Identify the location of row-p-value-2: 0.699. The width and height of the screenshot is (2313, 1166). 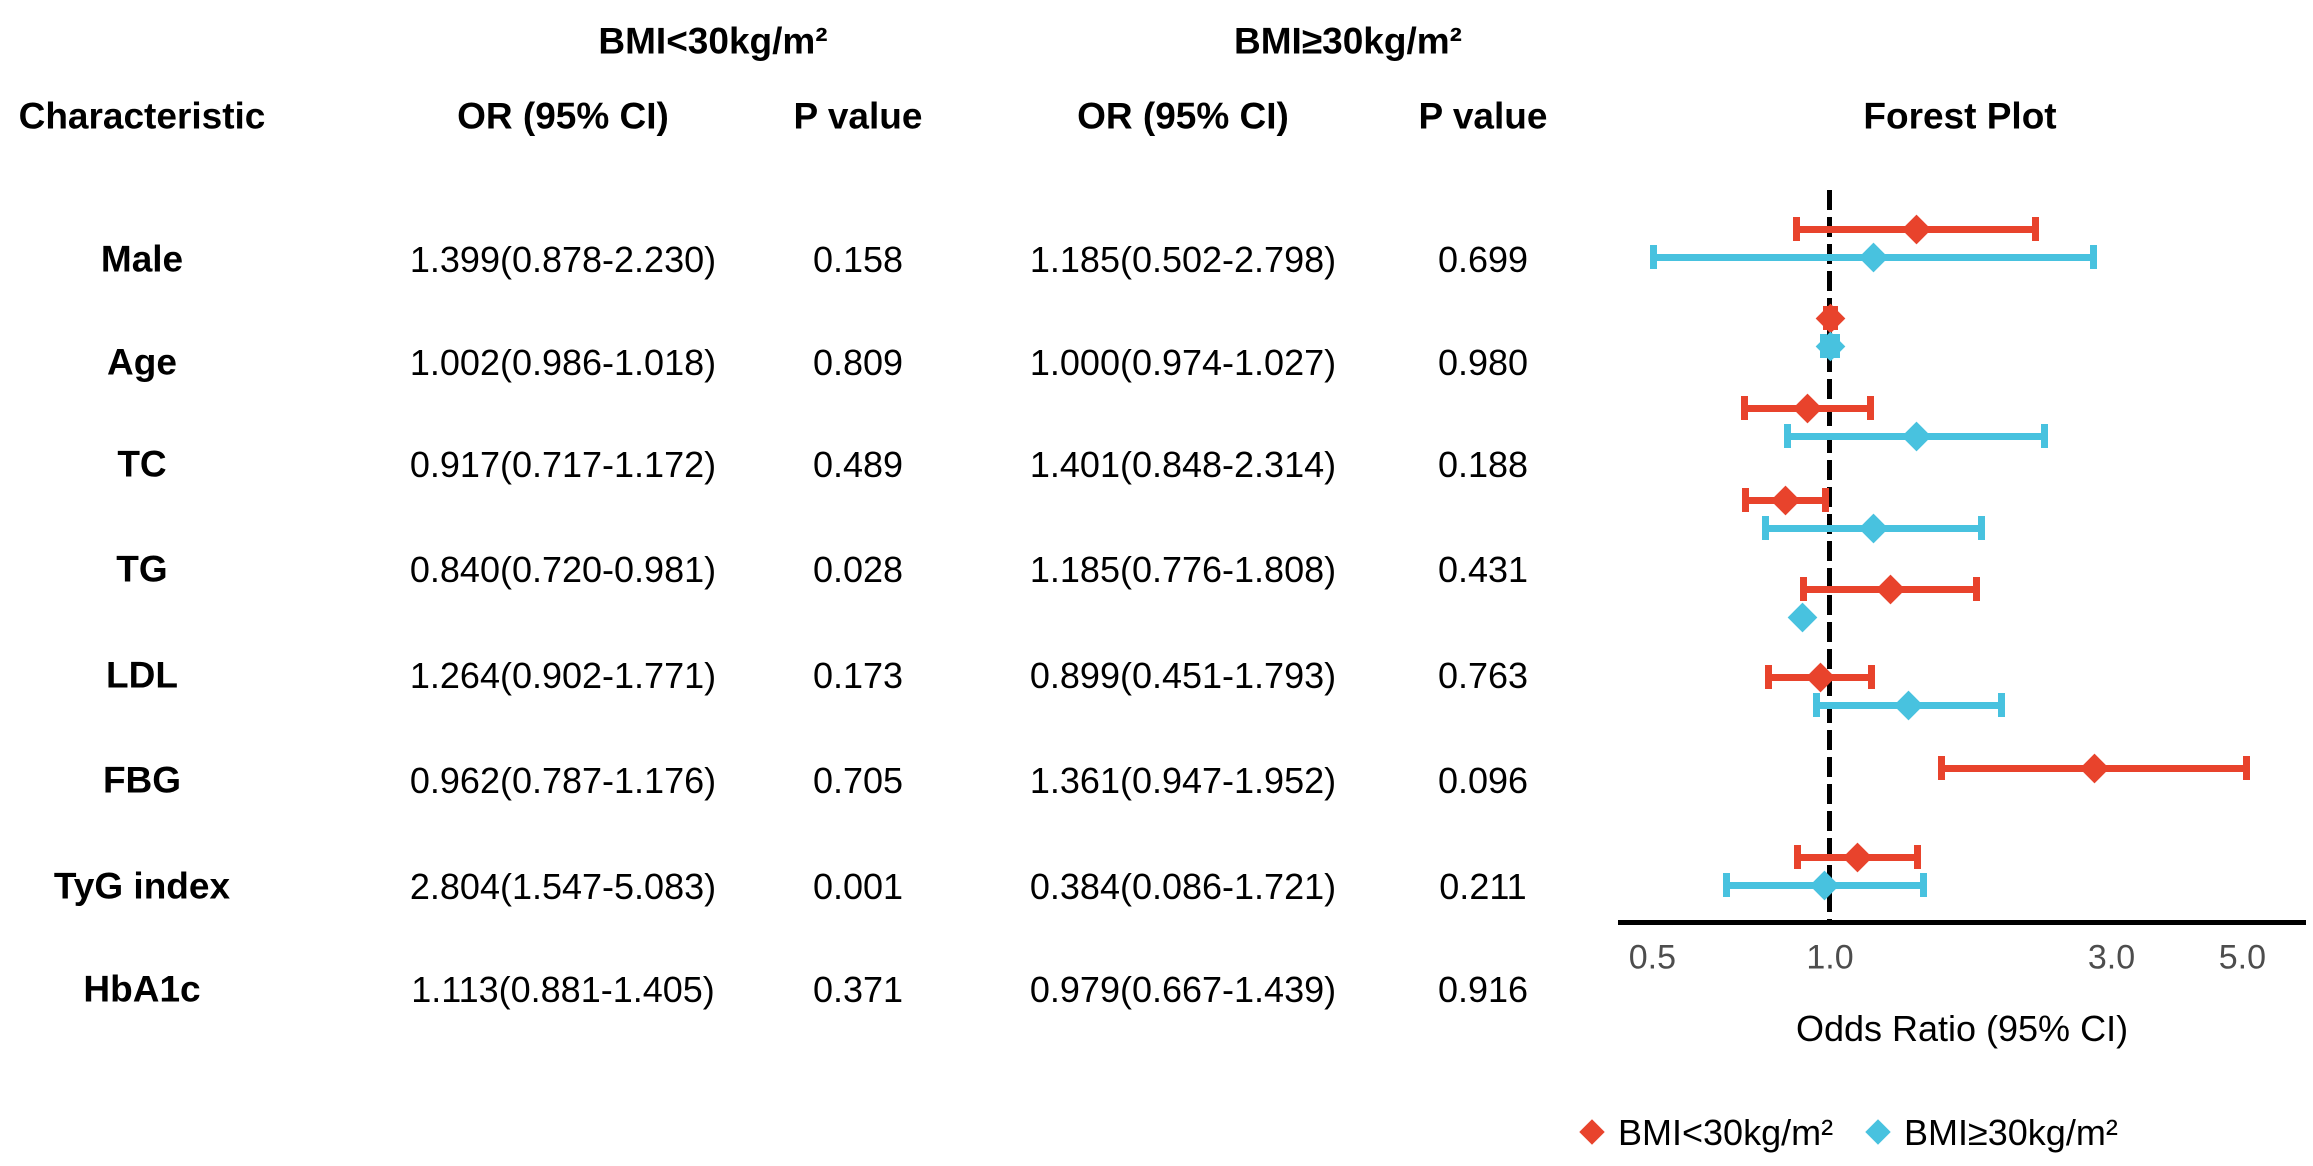
(1483, 260).